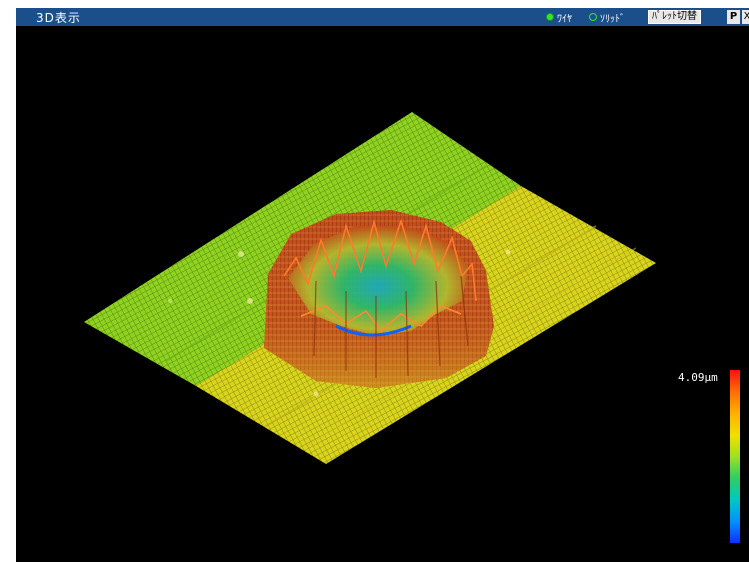 The height and width of the screenshot is (562, 749). What do you see at coordinates (564, 19) in the screenshot?
I see `wire-mode-label: ﾜｲﾔ` at bounding box center [564, 19].